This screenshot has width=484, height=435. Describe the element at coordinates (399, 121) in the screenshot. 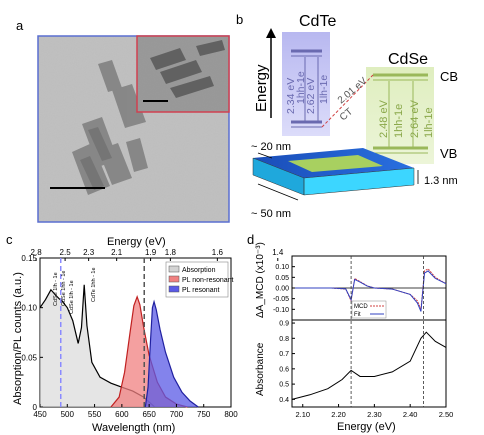

I see `cdse-transition-name-1: 1hh-1e` at that location.